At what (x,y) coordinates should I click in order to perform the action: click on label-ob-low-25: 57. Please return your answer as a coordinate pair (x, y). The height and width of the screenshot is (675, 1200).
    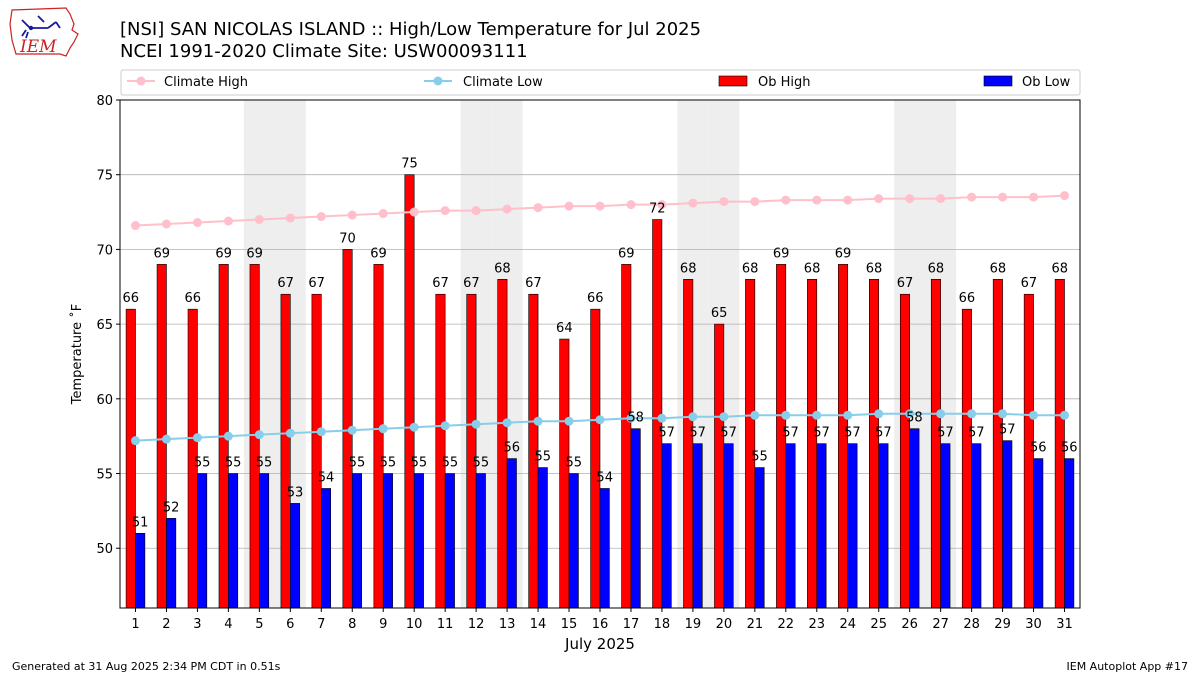
    Looking at the image, I should click on (883, 433).